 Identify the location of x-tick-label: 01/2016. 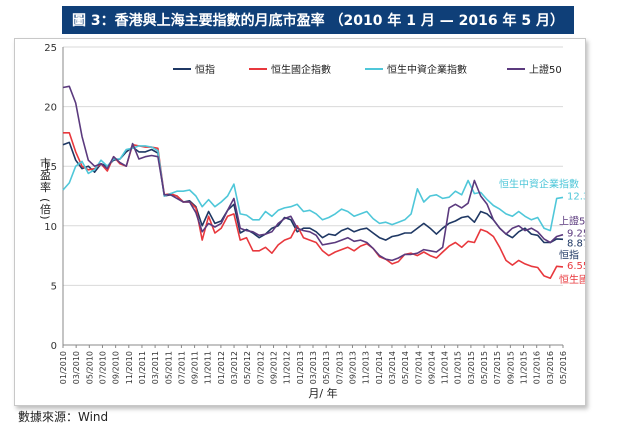
(537, 367).